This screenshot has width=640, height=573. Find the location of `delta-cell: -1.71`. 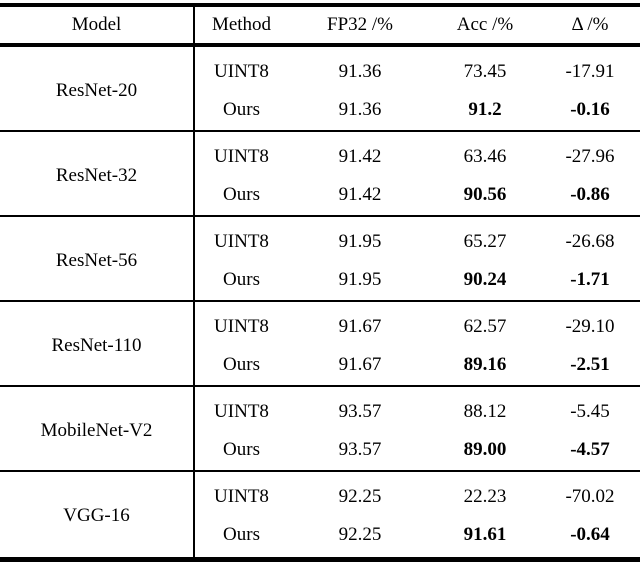

delta-cell: -1.71 is located at coordinates (590, 279).